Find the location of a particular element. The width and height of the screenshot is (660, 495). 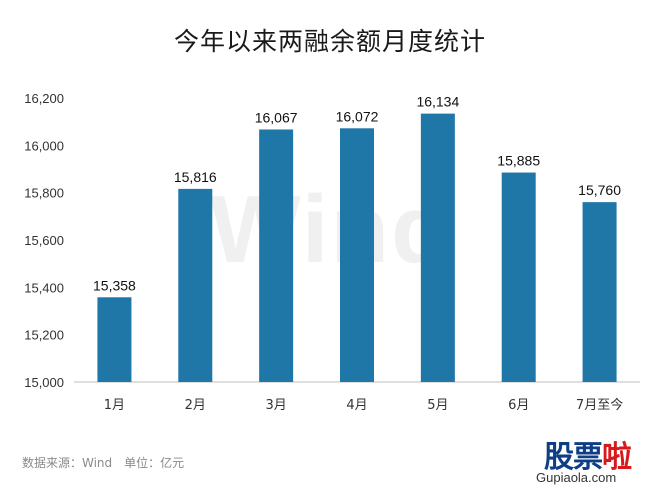

gupiaola-logo: 股票啦 is located at coordinates (588, 457).